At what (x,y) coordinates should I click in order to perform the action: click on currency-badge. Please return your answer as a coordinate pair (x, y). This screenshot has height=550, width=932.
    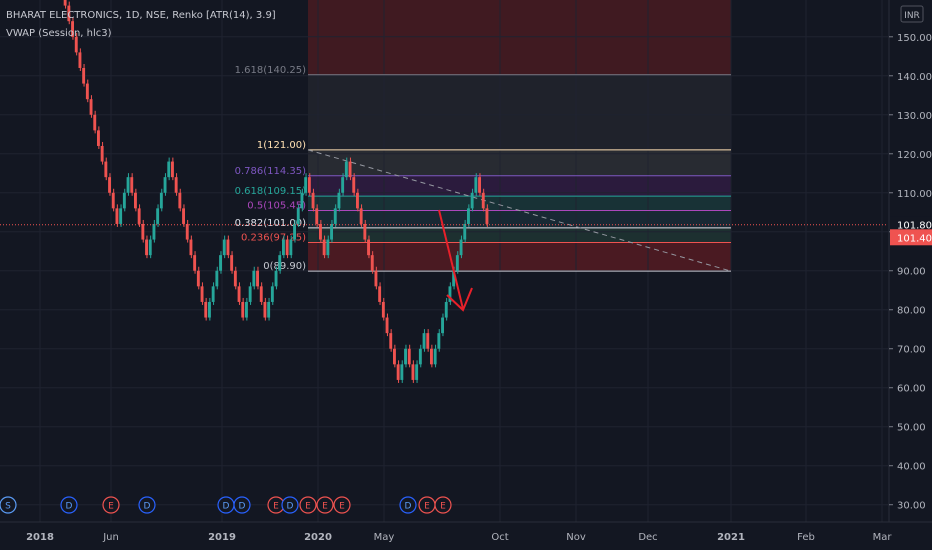
    Looking at the image, I should click on (912, 14).